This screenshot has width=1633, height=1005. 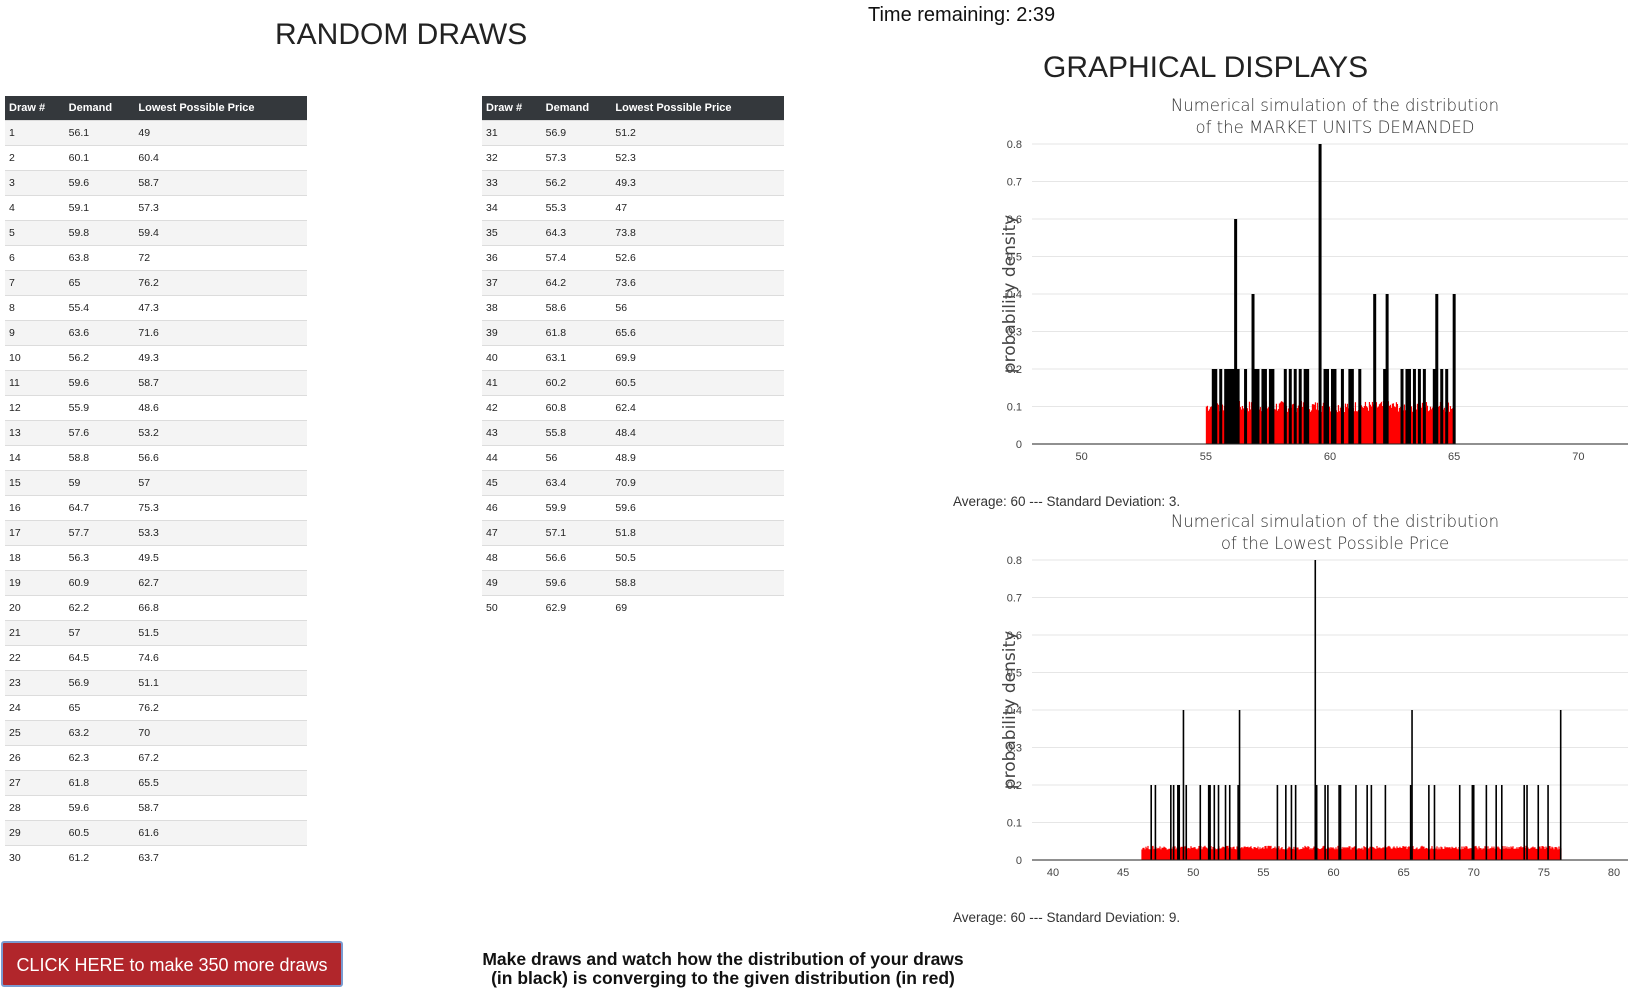 I want to click on cell-draw-number: 16, so click(x=35, y=508).